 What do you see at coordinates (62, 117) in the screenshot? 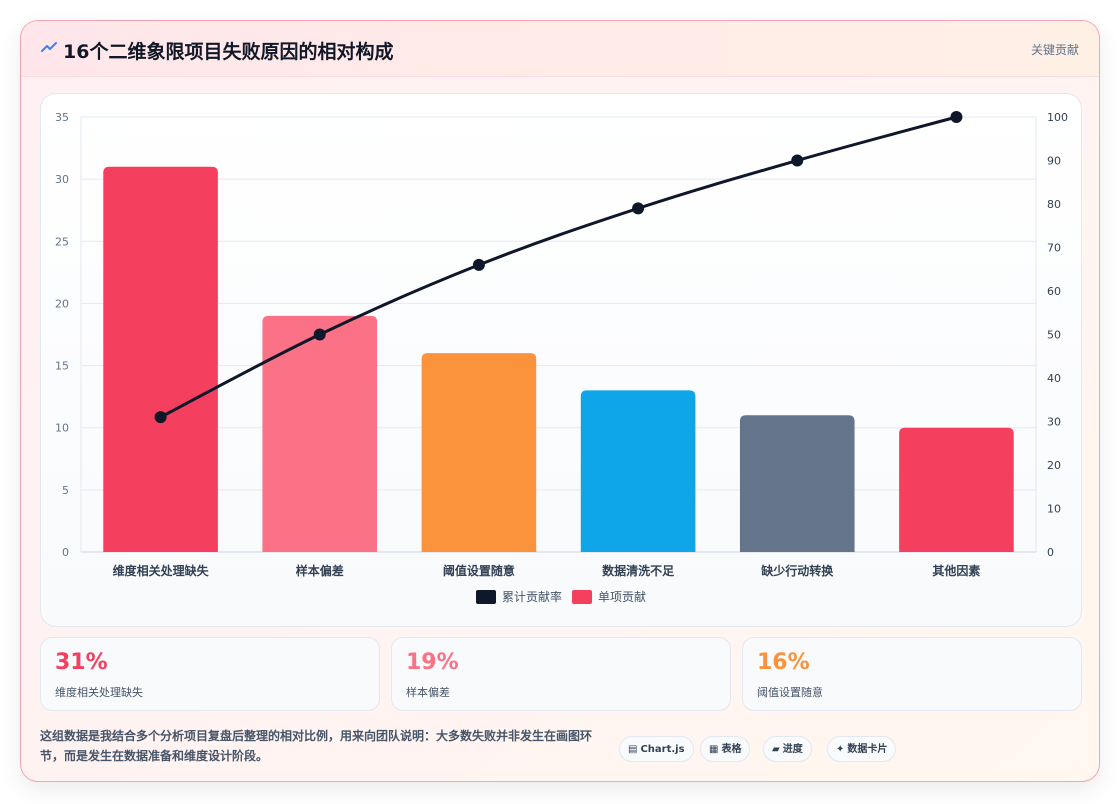
I see `y-tick-label: 35` at bounding box center [62, 117].